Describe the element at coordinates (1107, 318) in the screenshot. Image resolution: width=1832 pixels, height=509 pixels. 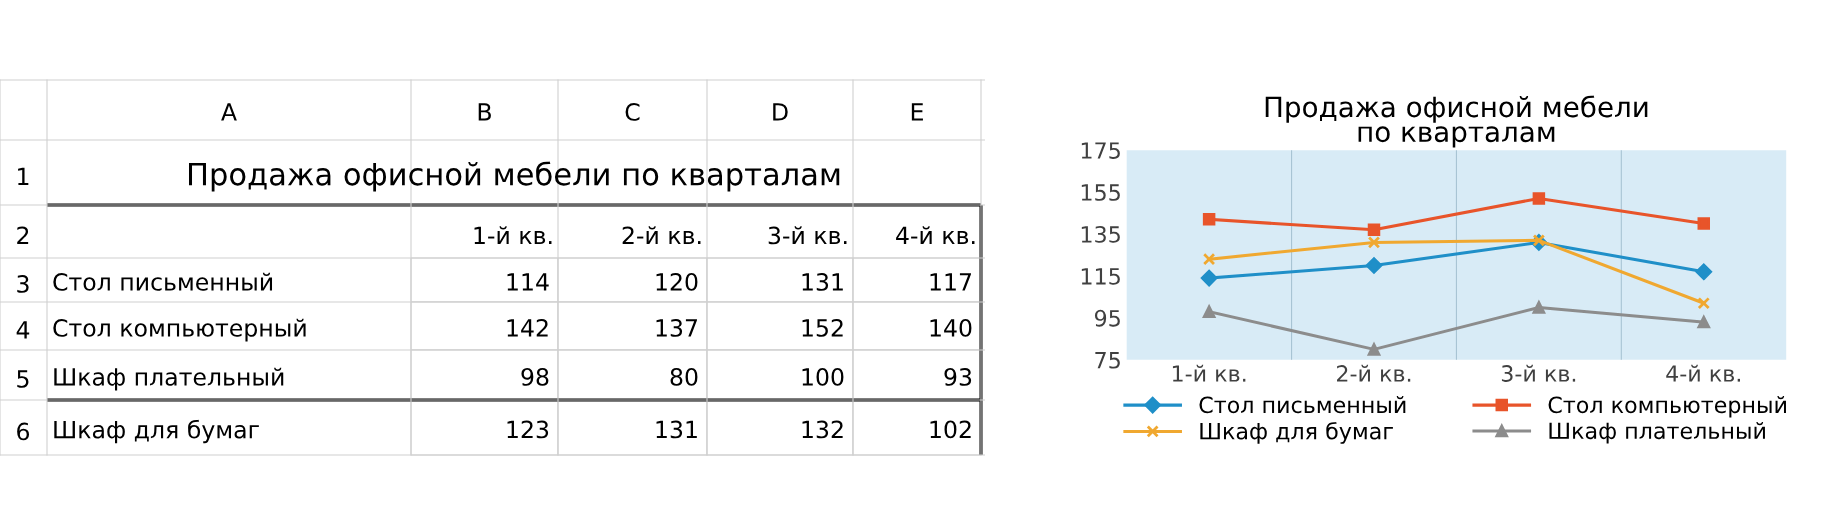
I see `y-tick-label: 95` at that location.